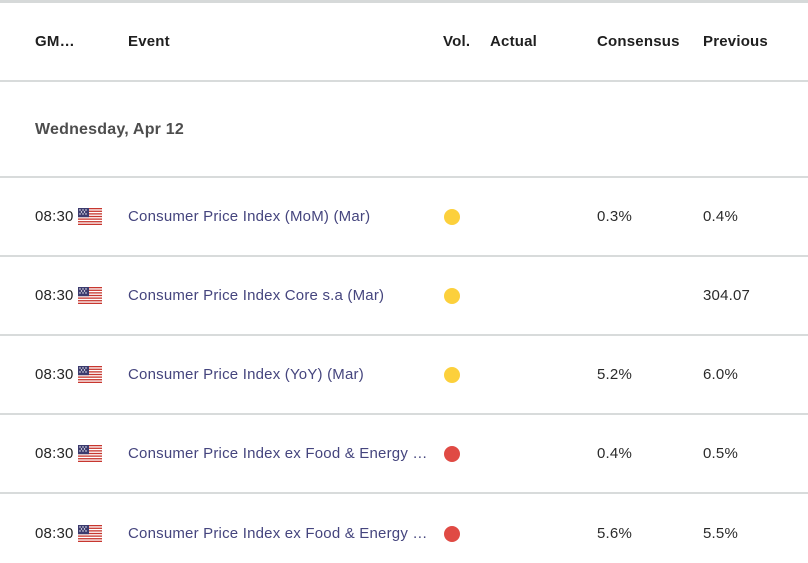 This screenshot has height=563, width=808. What do you see at coordinates (735, 41) in the screenshot?
I see `column-header-previous: Previous` at bounding box center [735, 41].